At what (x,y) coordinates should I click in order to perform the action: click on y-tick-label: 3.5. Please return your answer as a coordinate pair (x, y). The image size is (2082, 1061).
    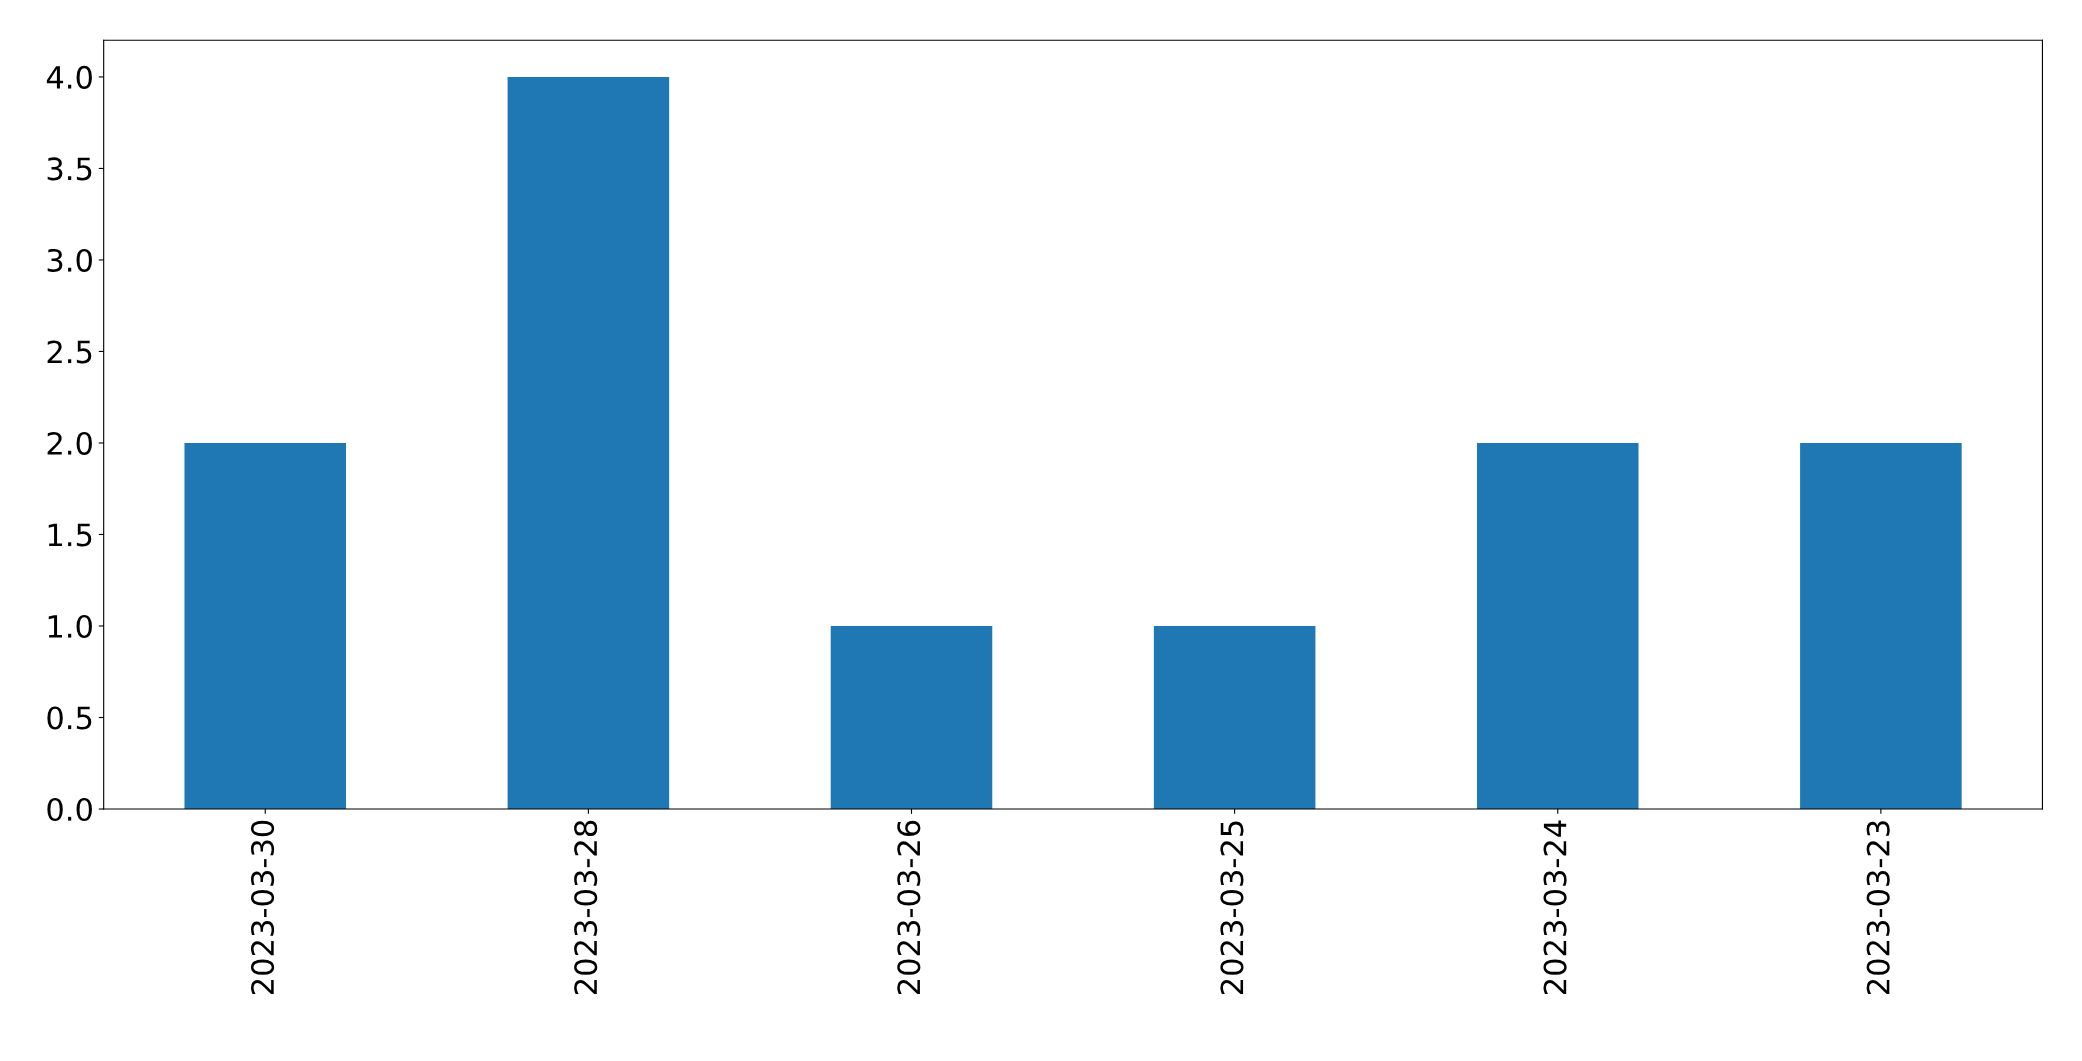
    Looking at the image, I should click on (69, 169).